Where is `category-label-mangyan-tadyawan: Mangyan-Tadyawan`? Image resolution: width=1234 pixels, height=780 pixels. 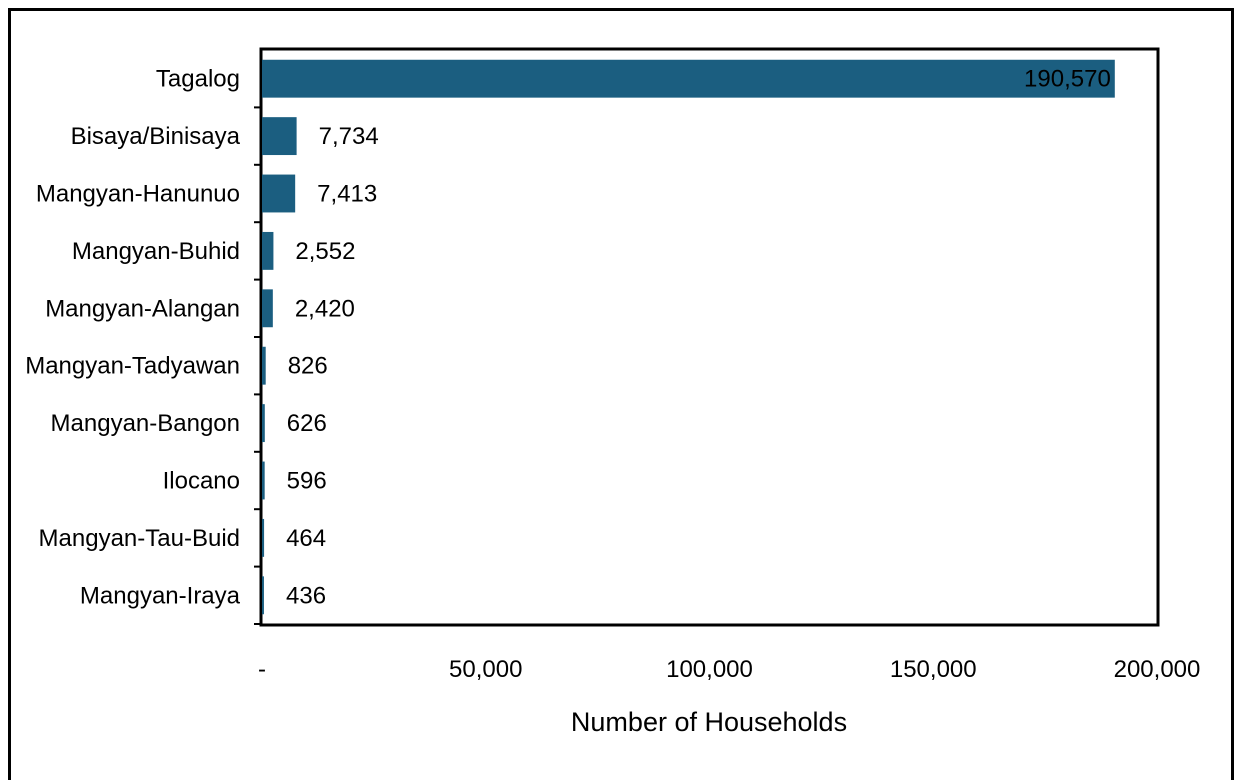
category-label-mangyan-tadyawan: Mangyan-Tadyawan is located at coordinates (132, 366).